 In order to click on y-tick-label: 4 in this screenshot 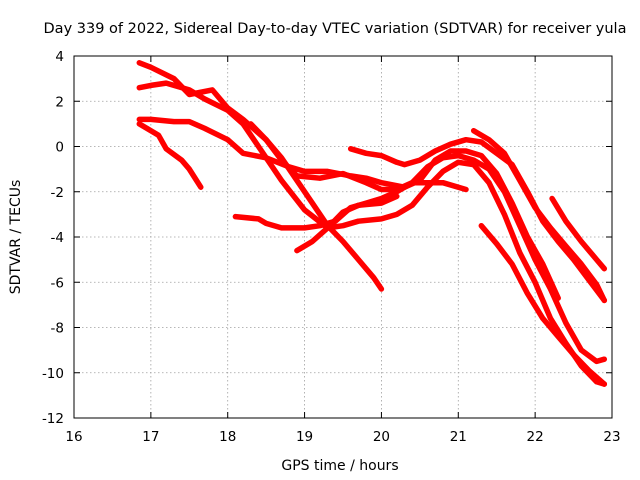, I will do `click(59, 57)`.